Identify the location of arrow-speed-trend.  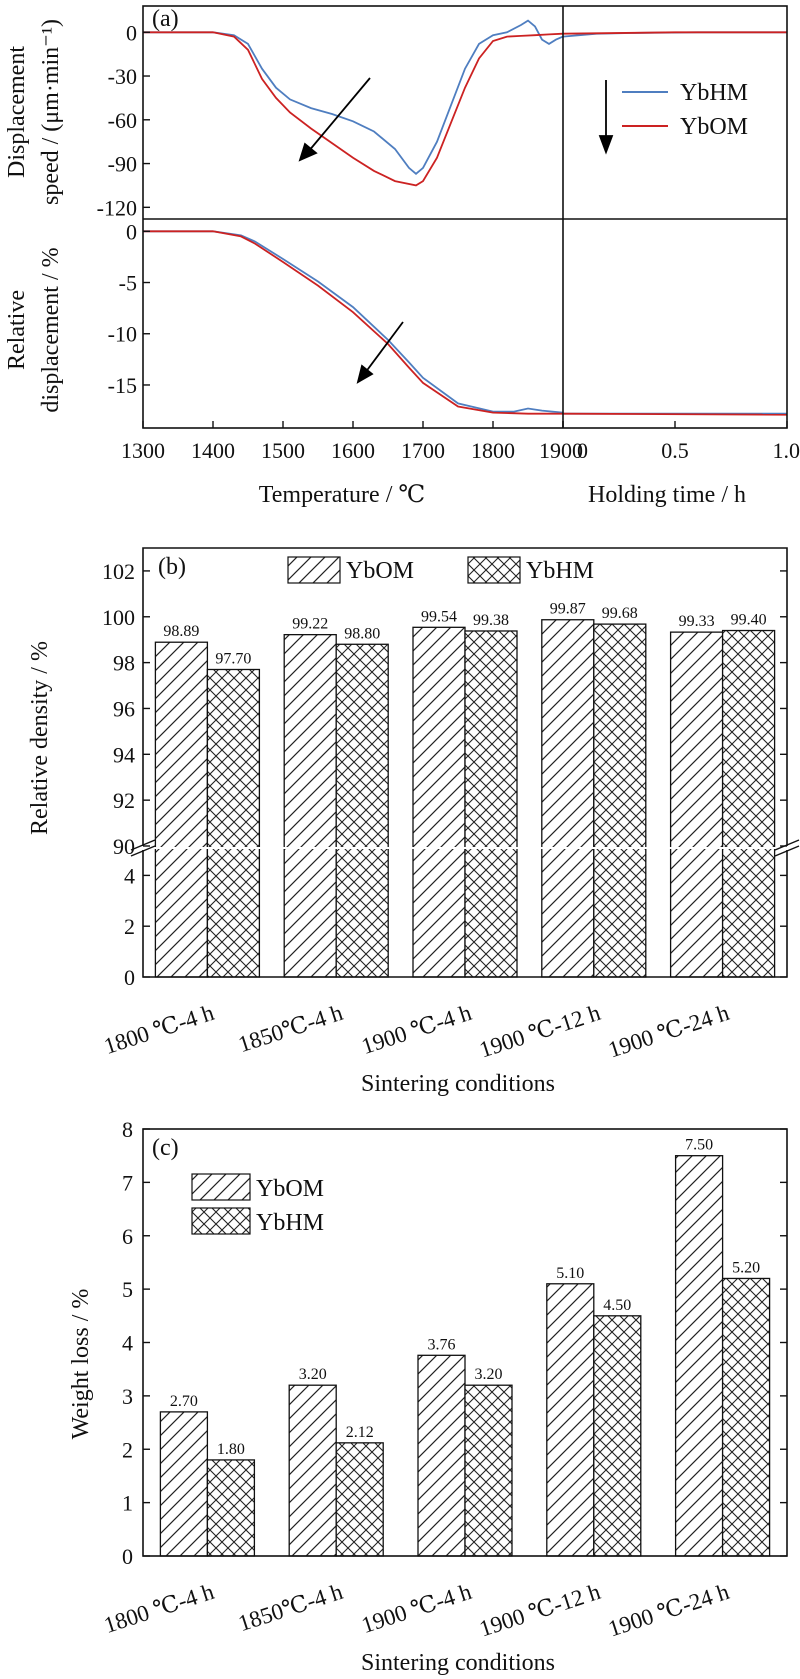
(339, 115).